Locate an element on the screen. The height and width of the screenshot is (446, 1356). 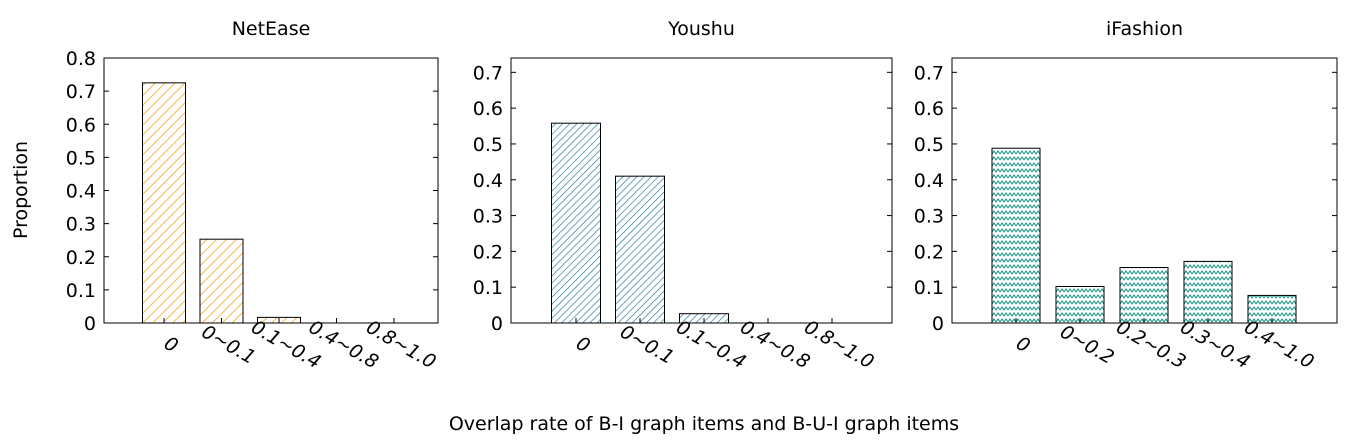
chart-title: Youshu is located at coordinates (701, 29).